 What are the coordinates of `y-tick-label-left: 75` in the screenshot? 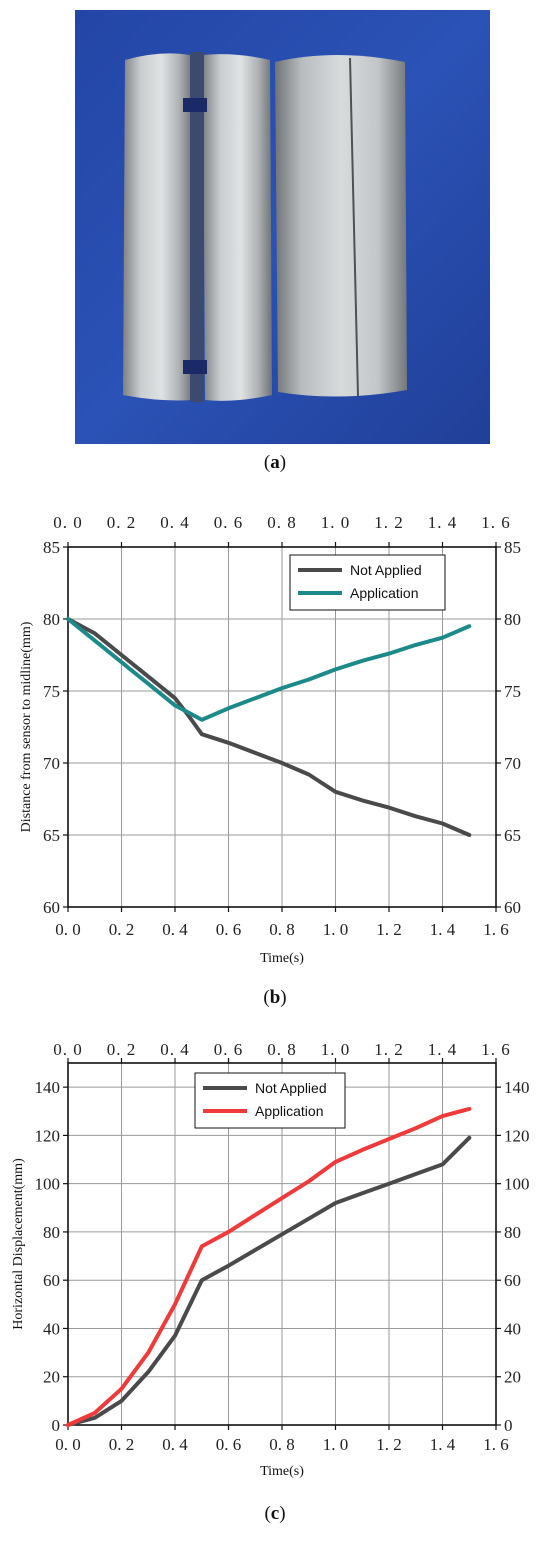 It's located at (51, 691).